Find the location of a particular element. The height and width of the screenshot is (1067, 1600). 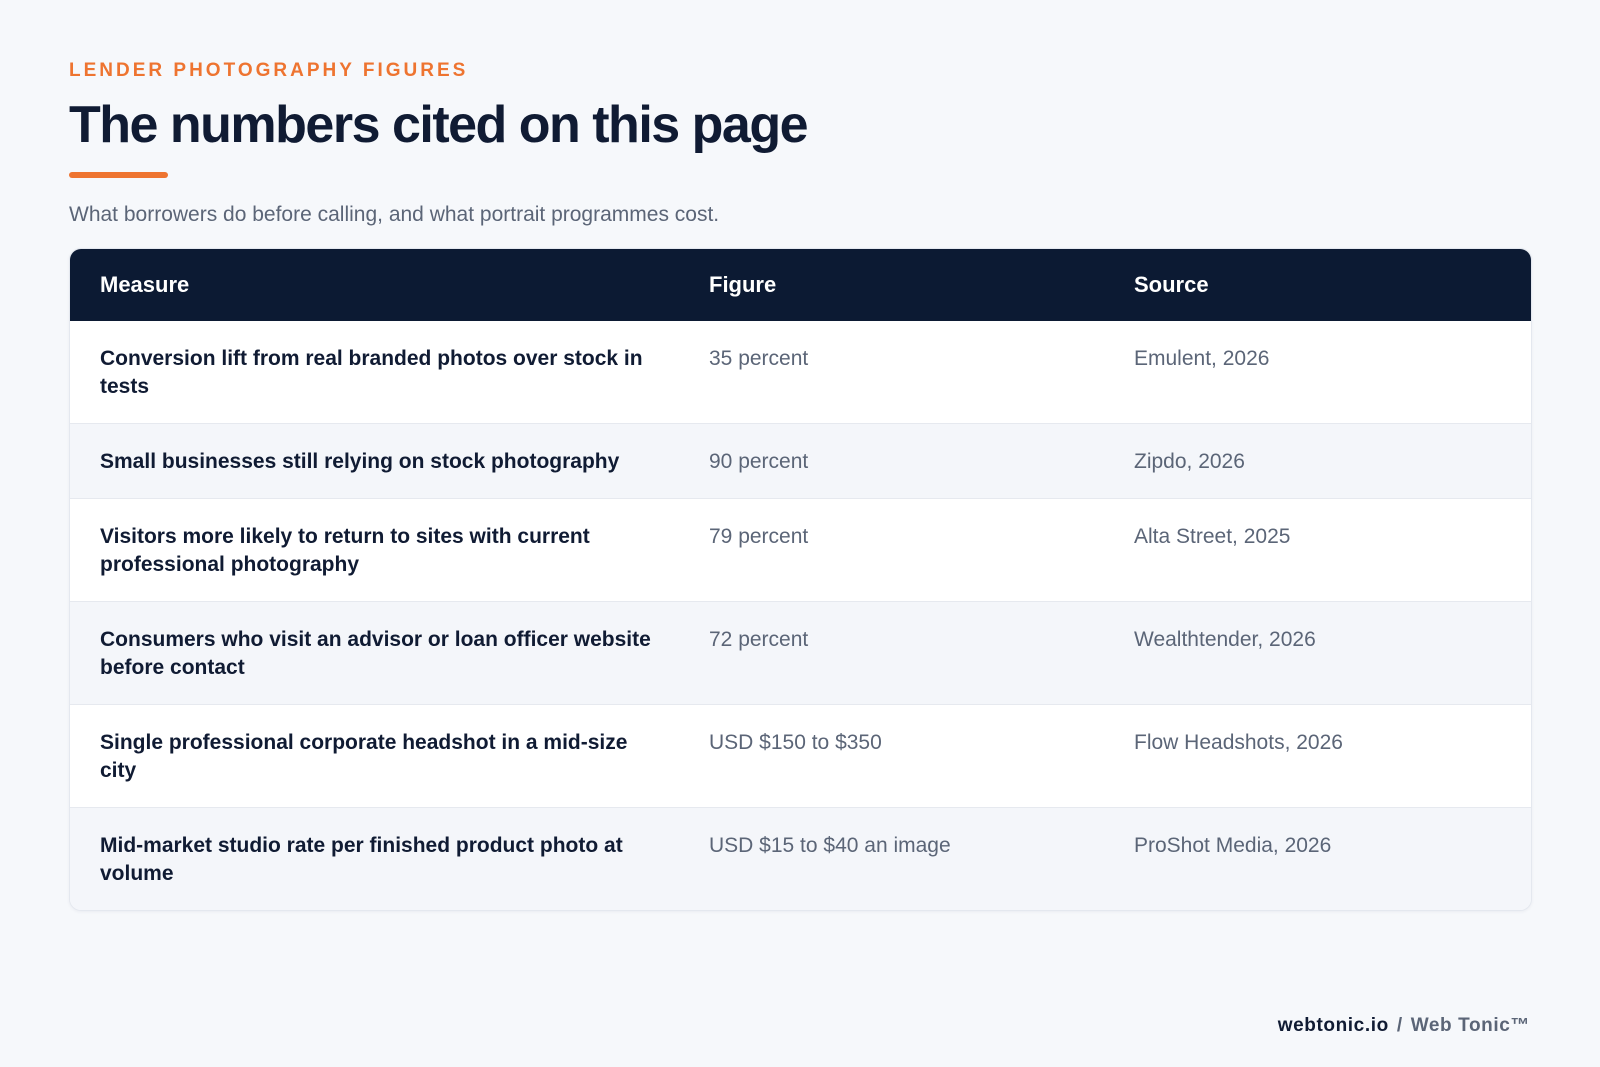

column-header-source: Source is located at coordinates (1171, 284).